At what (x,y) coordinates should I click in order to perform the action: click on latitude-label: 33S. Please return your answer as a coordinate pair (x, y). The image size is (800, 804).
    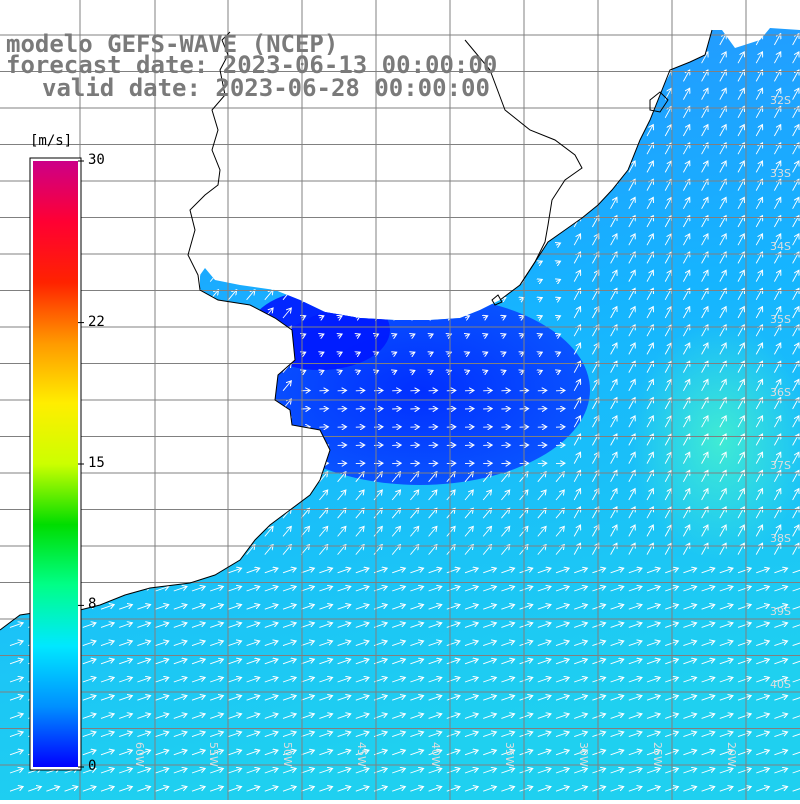
    Looking at the image, I should click on (780, 173).